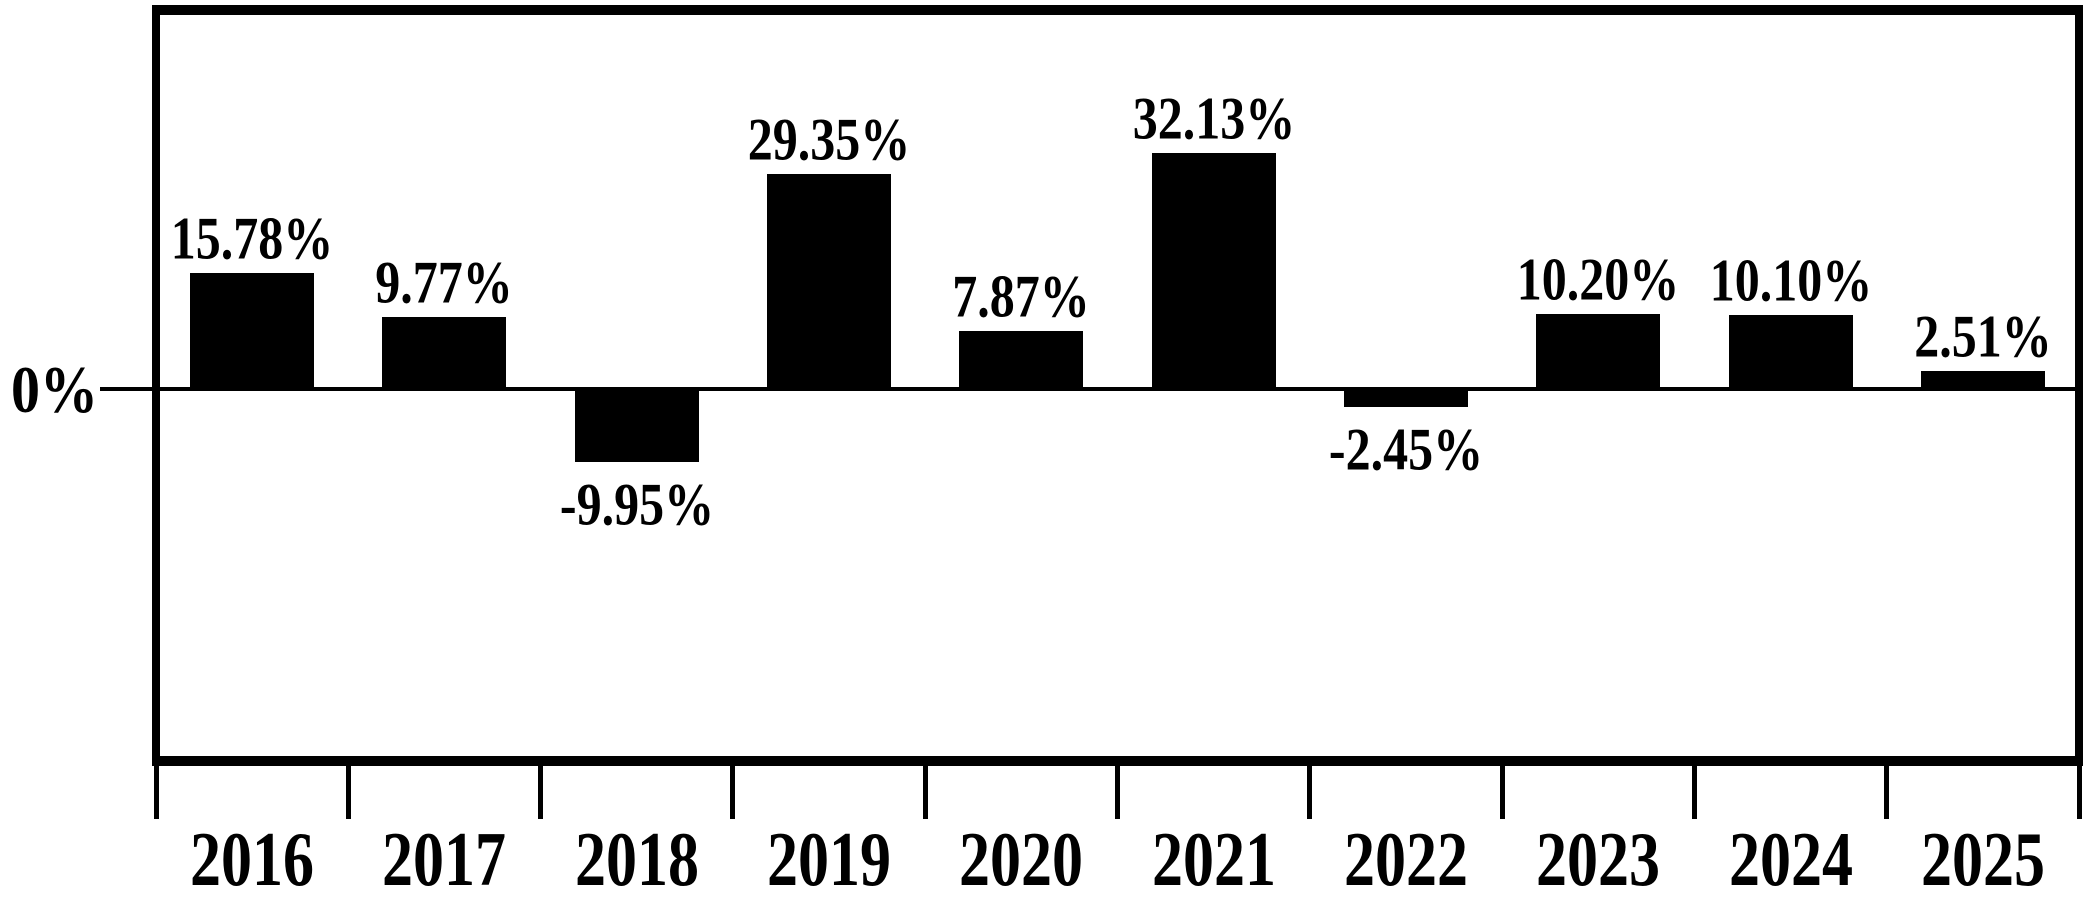 The width and height of the screenshot is (2083, 900). Describe the element at coordinates (444, 282) in the screenshot. I see `value-label-2017: 9.77%` at that location.